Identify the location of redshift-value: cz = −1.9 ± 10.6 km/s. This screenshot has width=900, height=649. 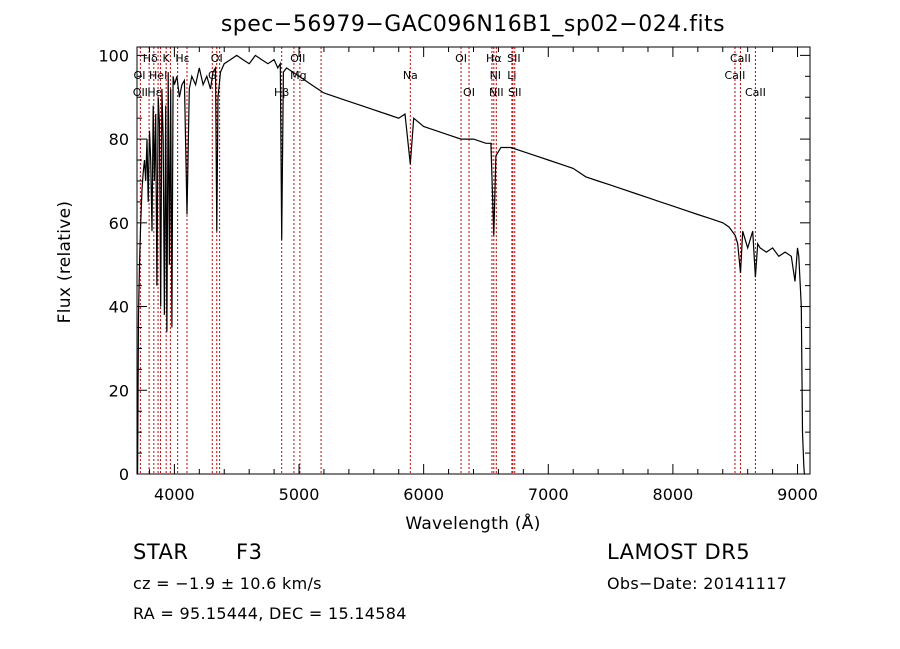
(227, 583).